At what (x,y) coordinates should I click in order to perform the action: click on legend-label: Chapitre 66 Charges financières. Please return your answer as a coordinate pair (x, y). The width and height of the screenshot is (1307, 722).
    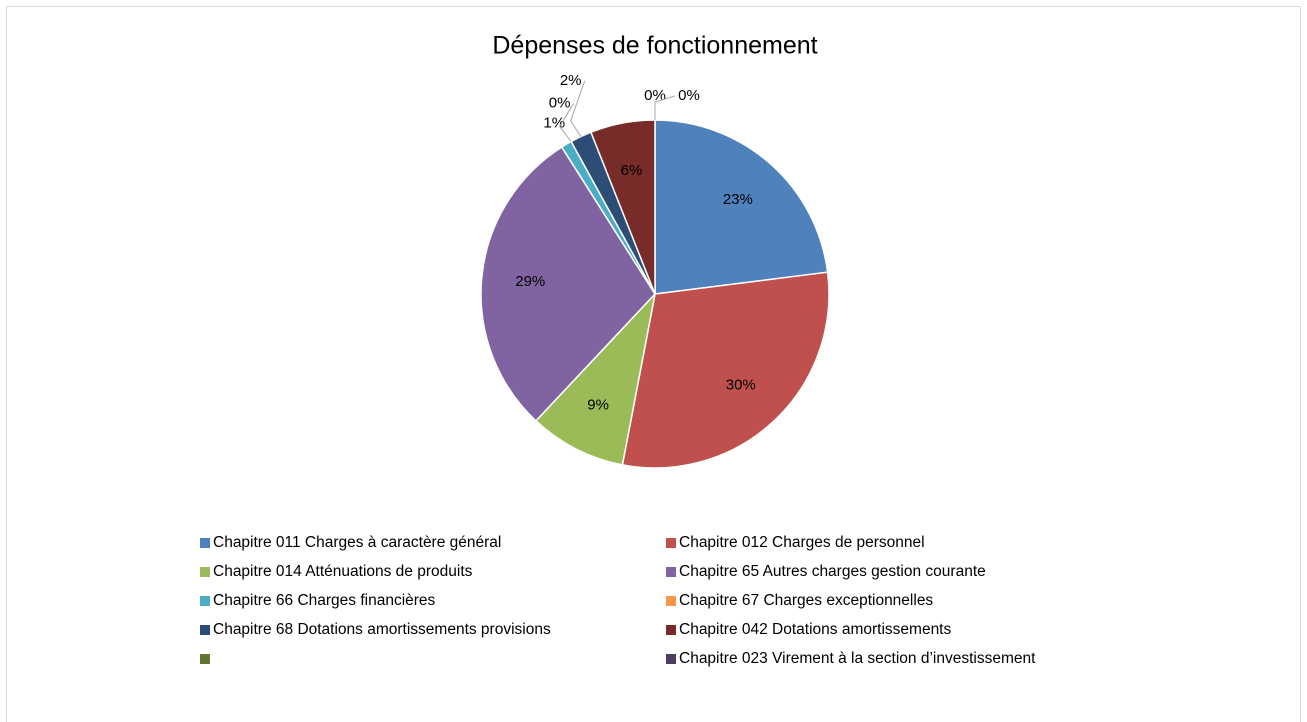
    Looking at the image, I should click on (324, 600).